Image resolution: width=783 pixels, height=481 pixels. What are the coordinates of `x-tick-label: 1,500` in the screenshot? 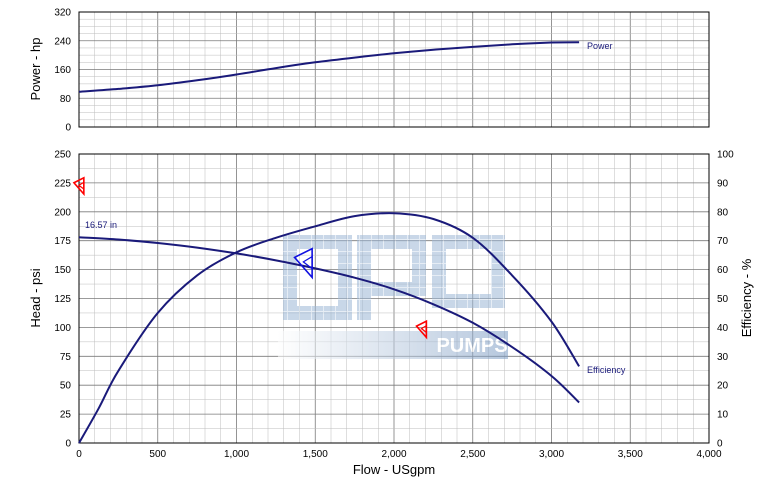 It's located at (315, 454).